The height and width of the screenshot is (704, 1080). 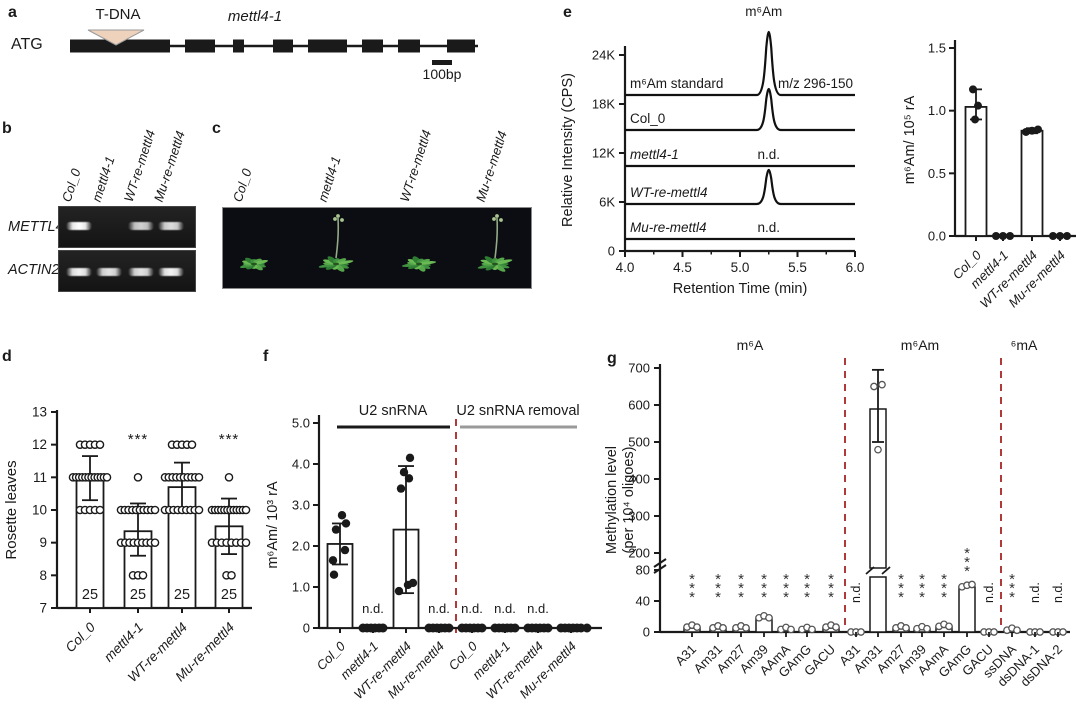 What do you see at coordinates (7, 128) in the screenshot?
I see `panel-b-letter: b` at bounding box center [7, 128].